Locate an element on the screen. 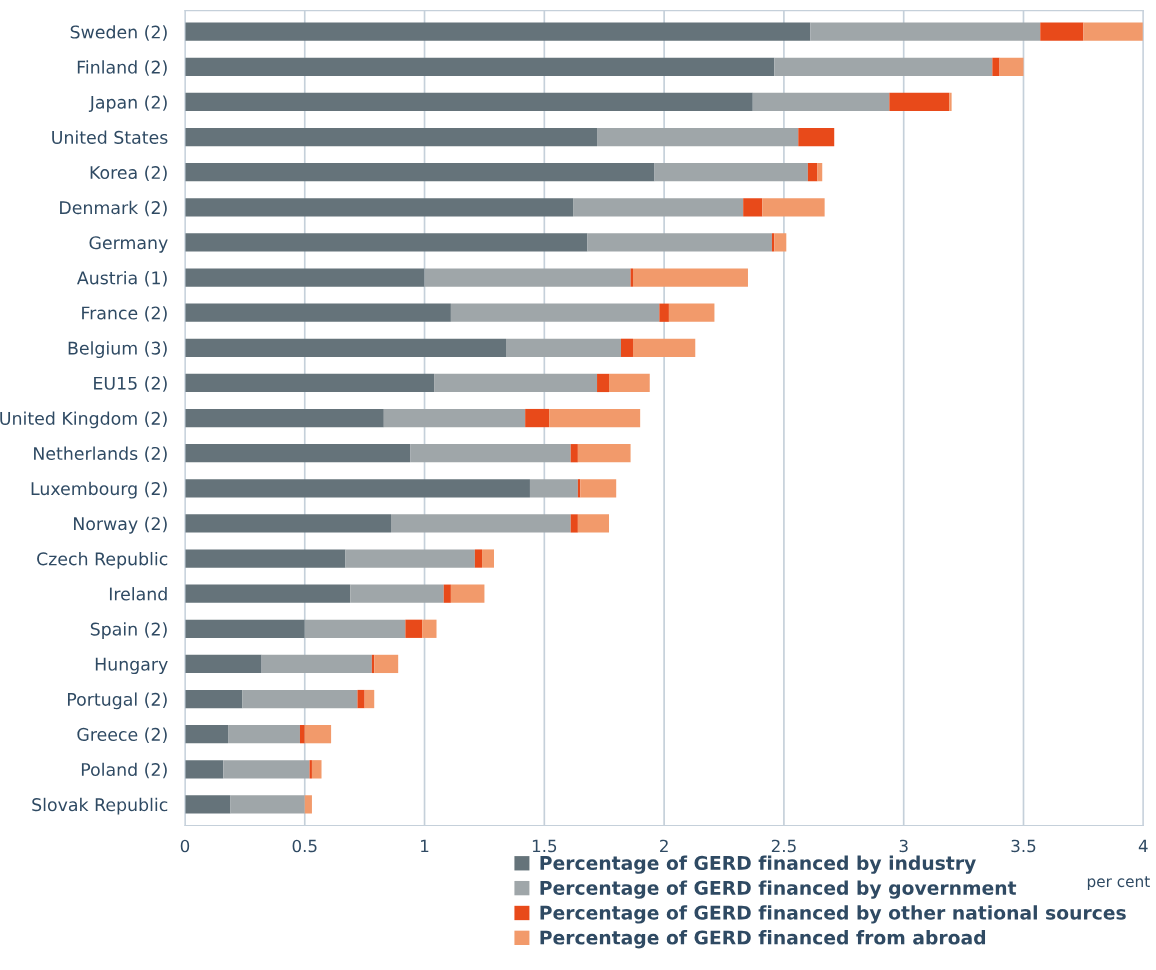  y-tick-label: Germany is located at coordinates (128, 244).